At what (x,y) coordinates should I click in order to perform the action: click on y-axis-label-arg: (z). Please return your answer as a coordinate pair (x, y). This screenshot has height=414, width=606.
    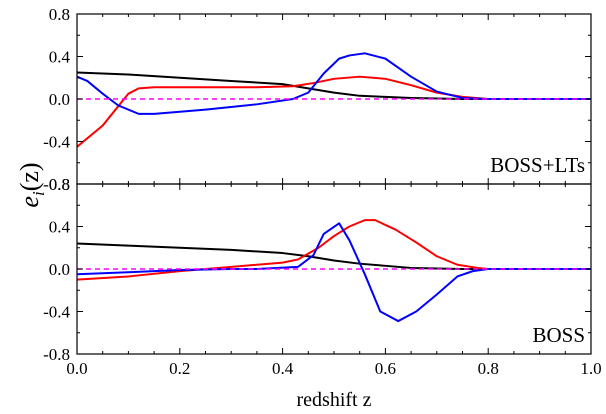
    Looking at the image, I should click on (29, 176).